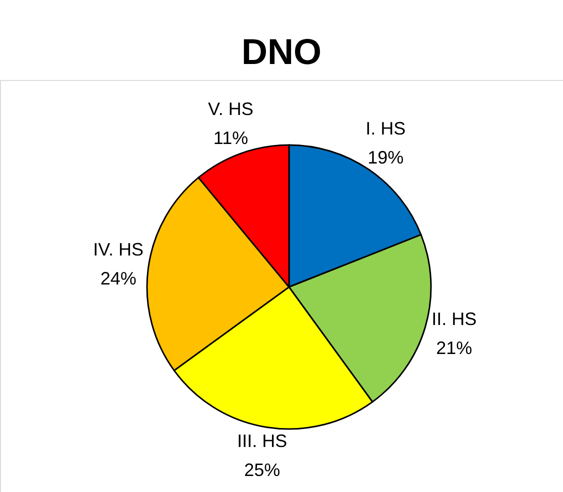 This screenshot has width=563, height=492. Describe the element at coordinates (262, 440) in the screenshot. I see `slice-label: III. HS` at that location.